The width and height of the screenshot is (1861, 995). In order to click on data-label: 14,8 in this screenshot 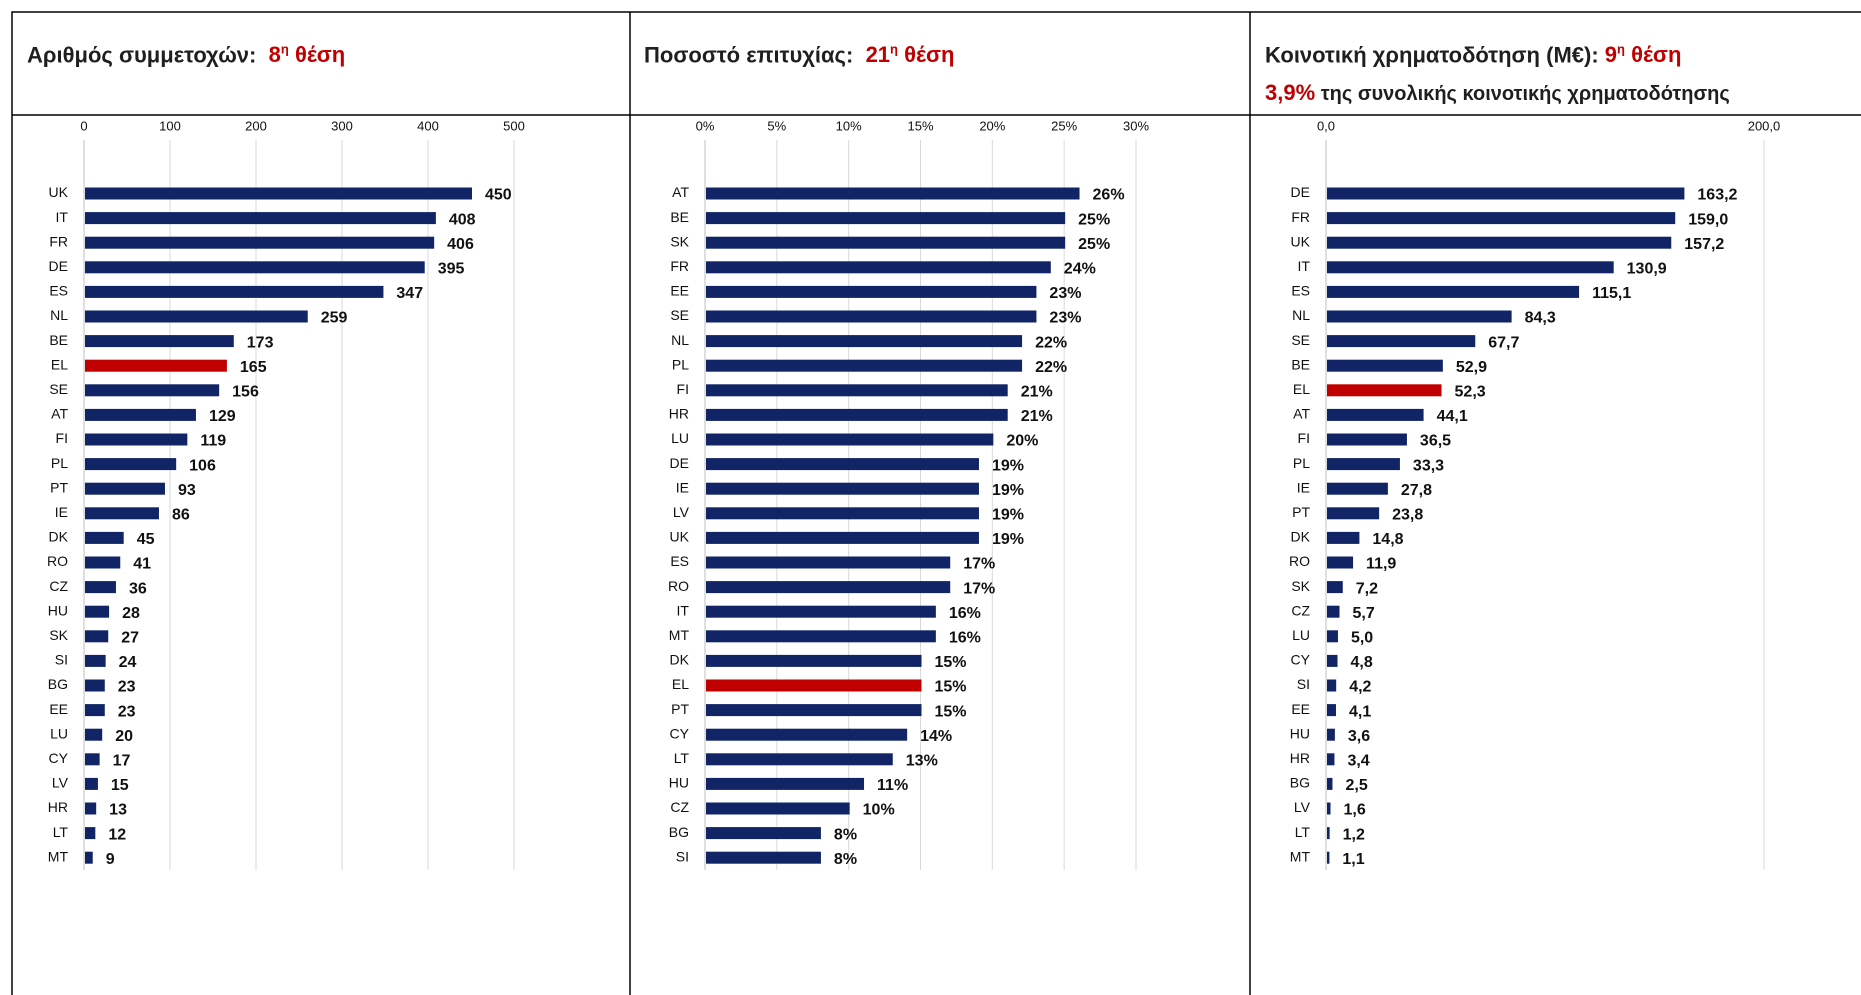, I will do `click(1387, 539)`.